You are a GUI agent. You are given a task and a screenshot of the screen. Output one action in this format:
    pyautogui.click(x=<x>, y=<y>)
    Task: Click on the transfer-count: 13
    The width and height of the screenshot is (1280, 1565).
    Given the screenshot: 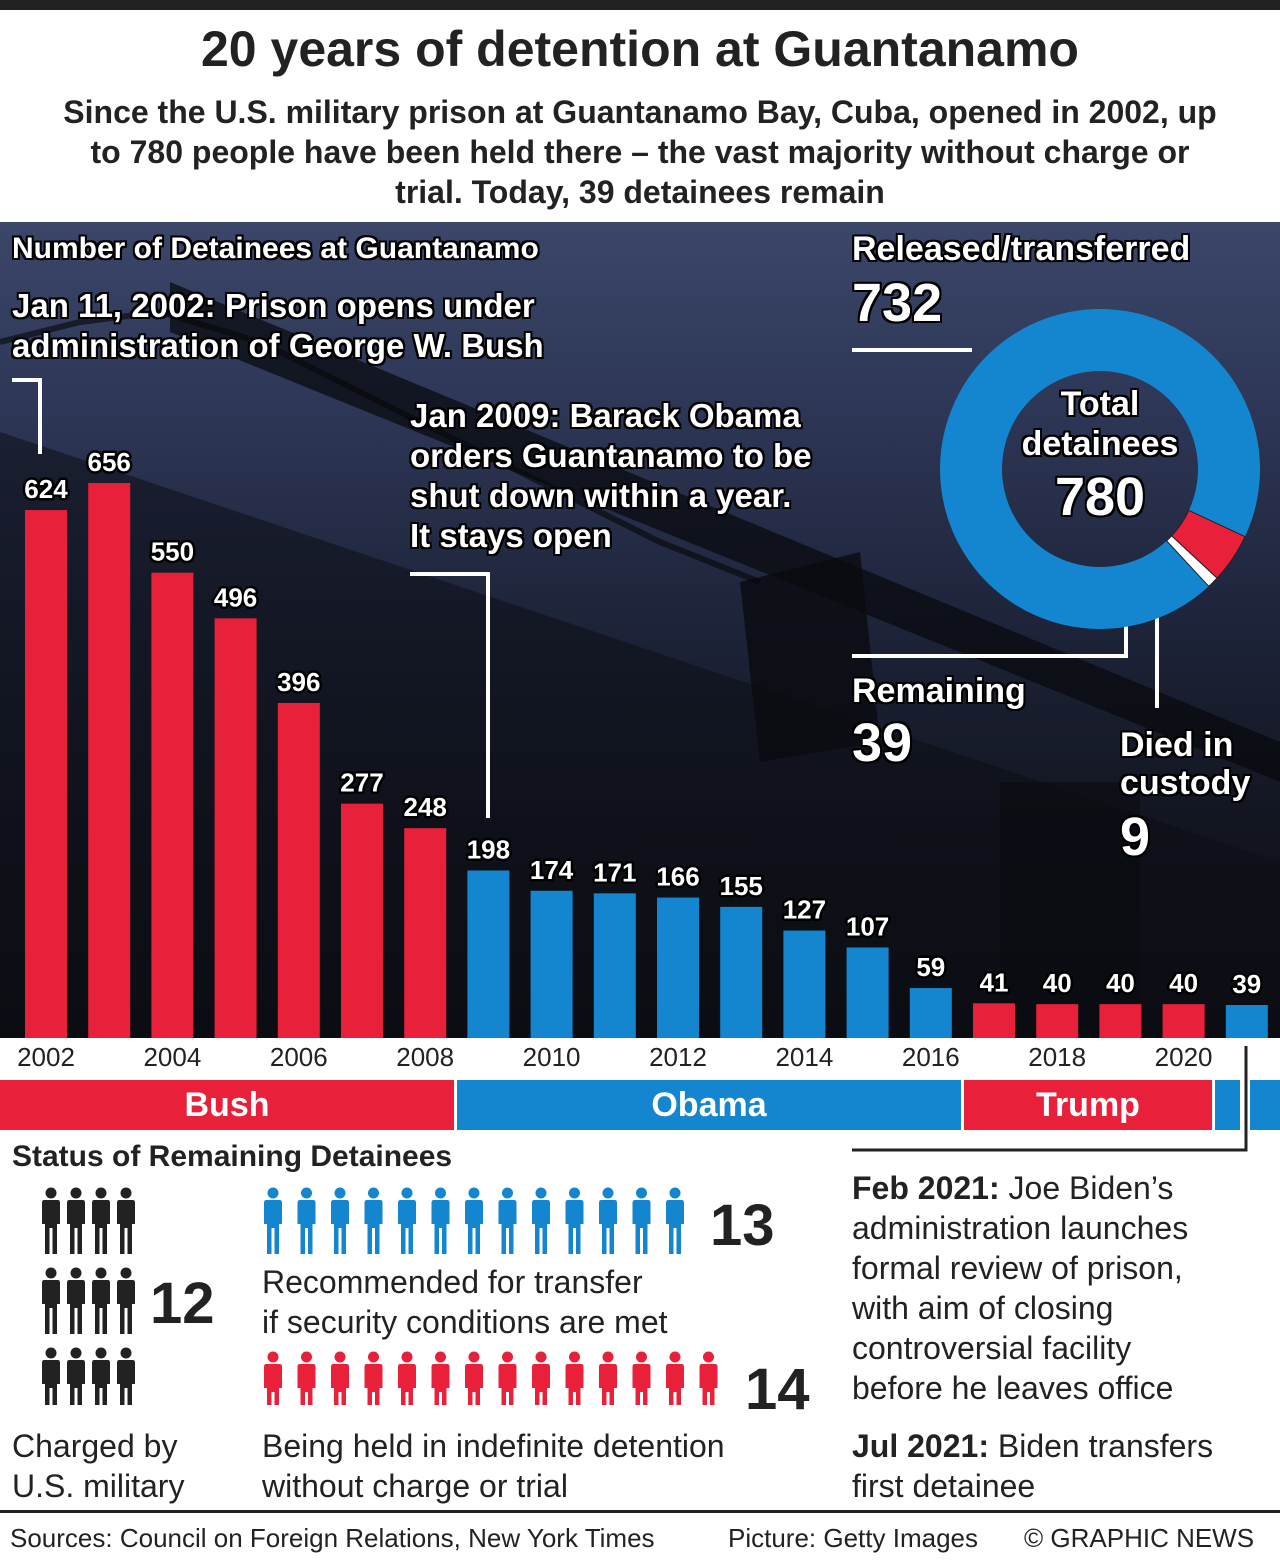 What is the action you would take?
    pyautogui.click(x=742, y=1225)
    